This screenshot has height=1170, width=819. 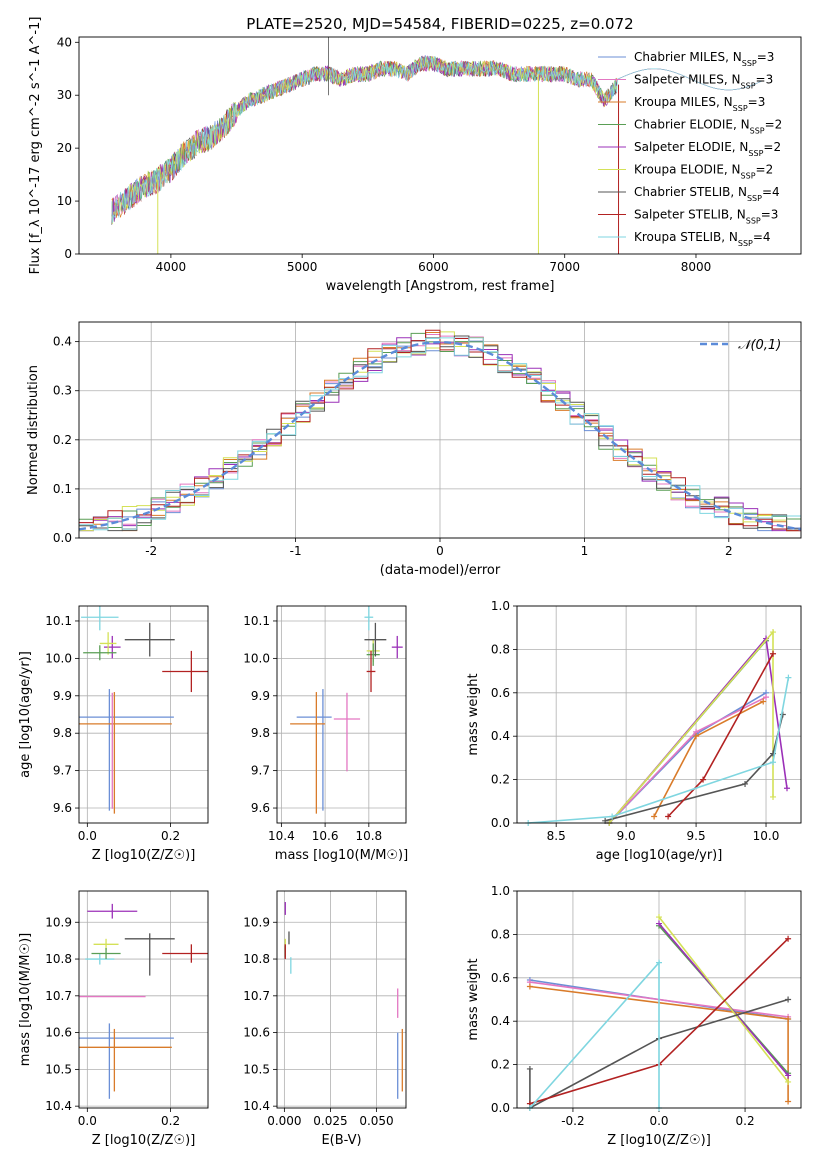 I want to click on y-tick-label: 10.4, so click(x=58, y=1106).